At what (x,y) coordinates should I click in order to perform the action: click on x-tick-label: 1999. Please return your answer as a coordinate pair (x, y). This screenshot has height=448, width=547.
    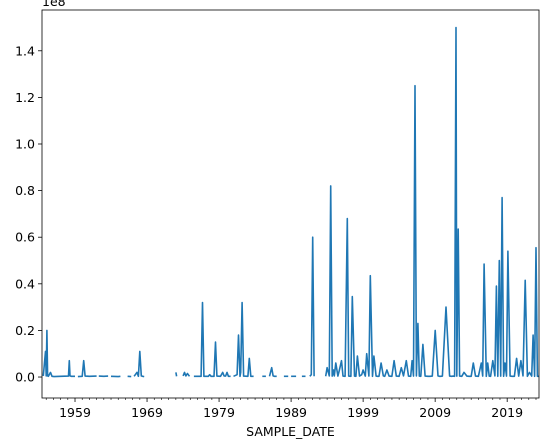
    Looking at the image, I should click on (363, 412).